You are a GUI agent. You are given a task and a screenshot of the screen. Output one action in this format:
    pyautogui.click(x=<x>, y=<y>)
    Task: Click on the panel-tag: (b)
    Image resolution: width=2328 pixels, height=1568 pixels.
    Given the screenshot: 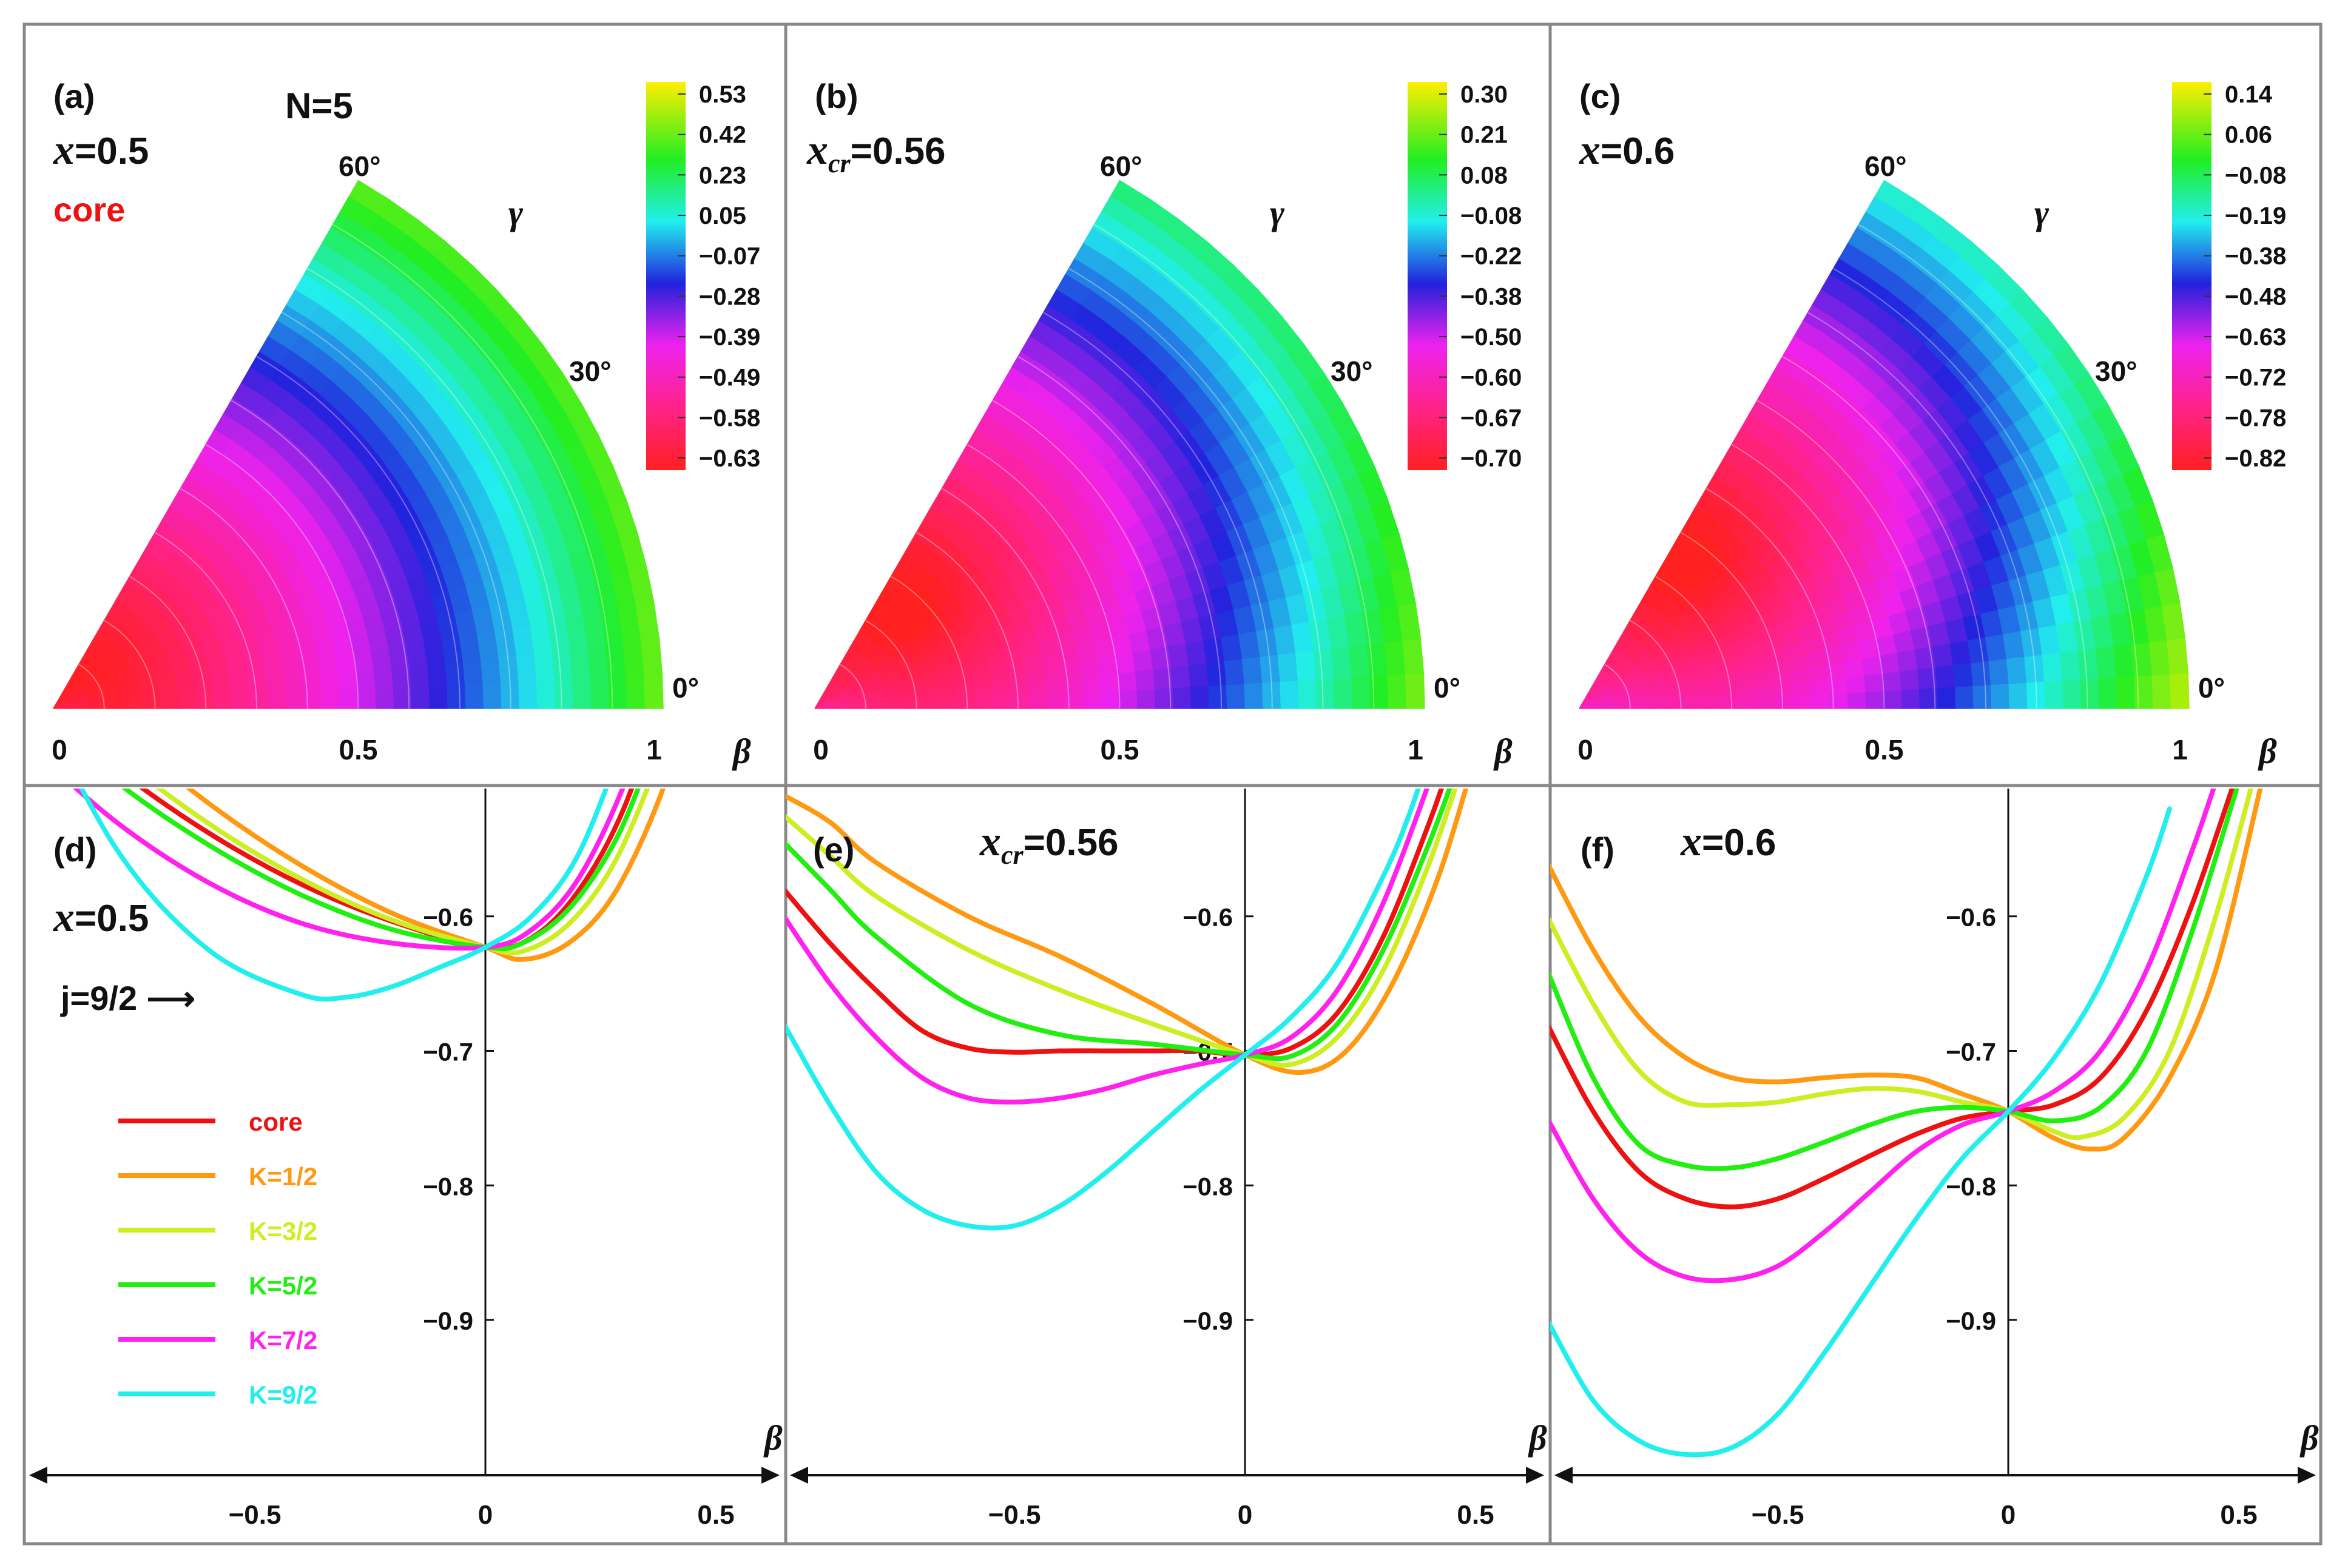 What is the action you would take?
    pyautogui.click(x=837, y=96)
    